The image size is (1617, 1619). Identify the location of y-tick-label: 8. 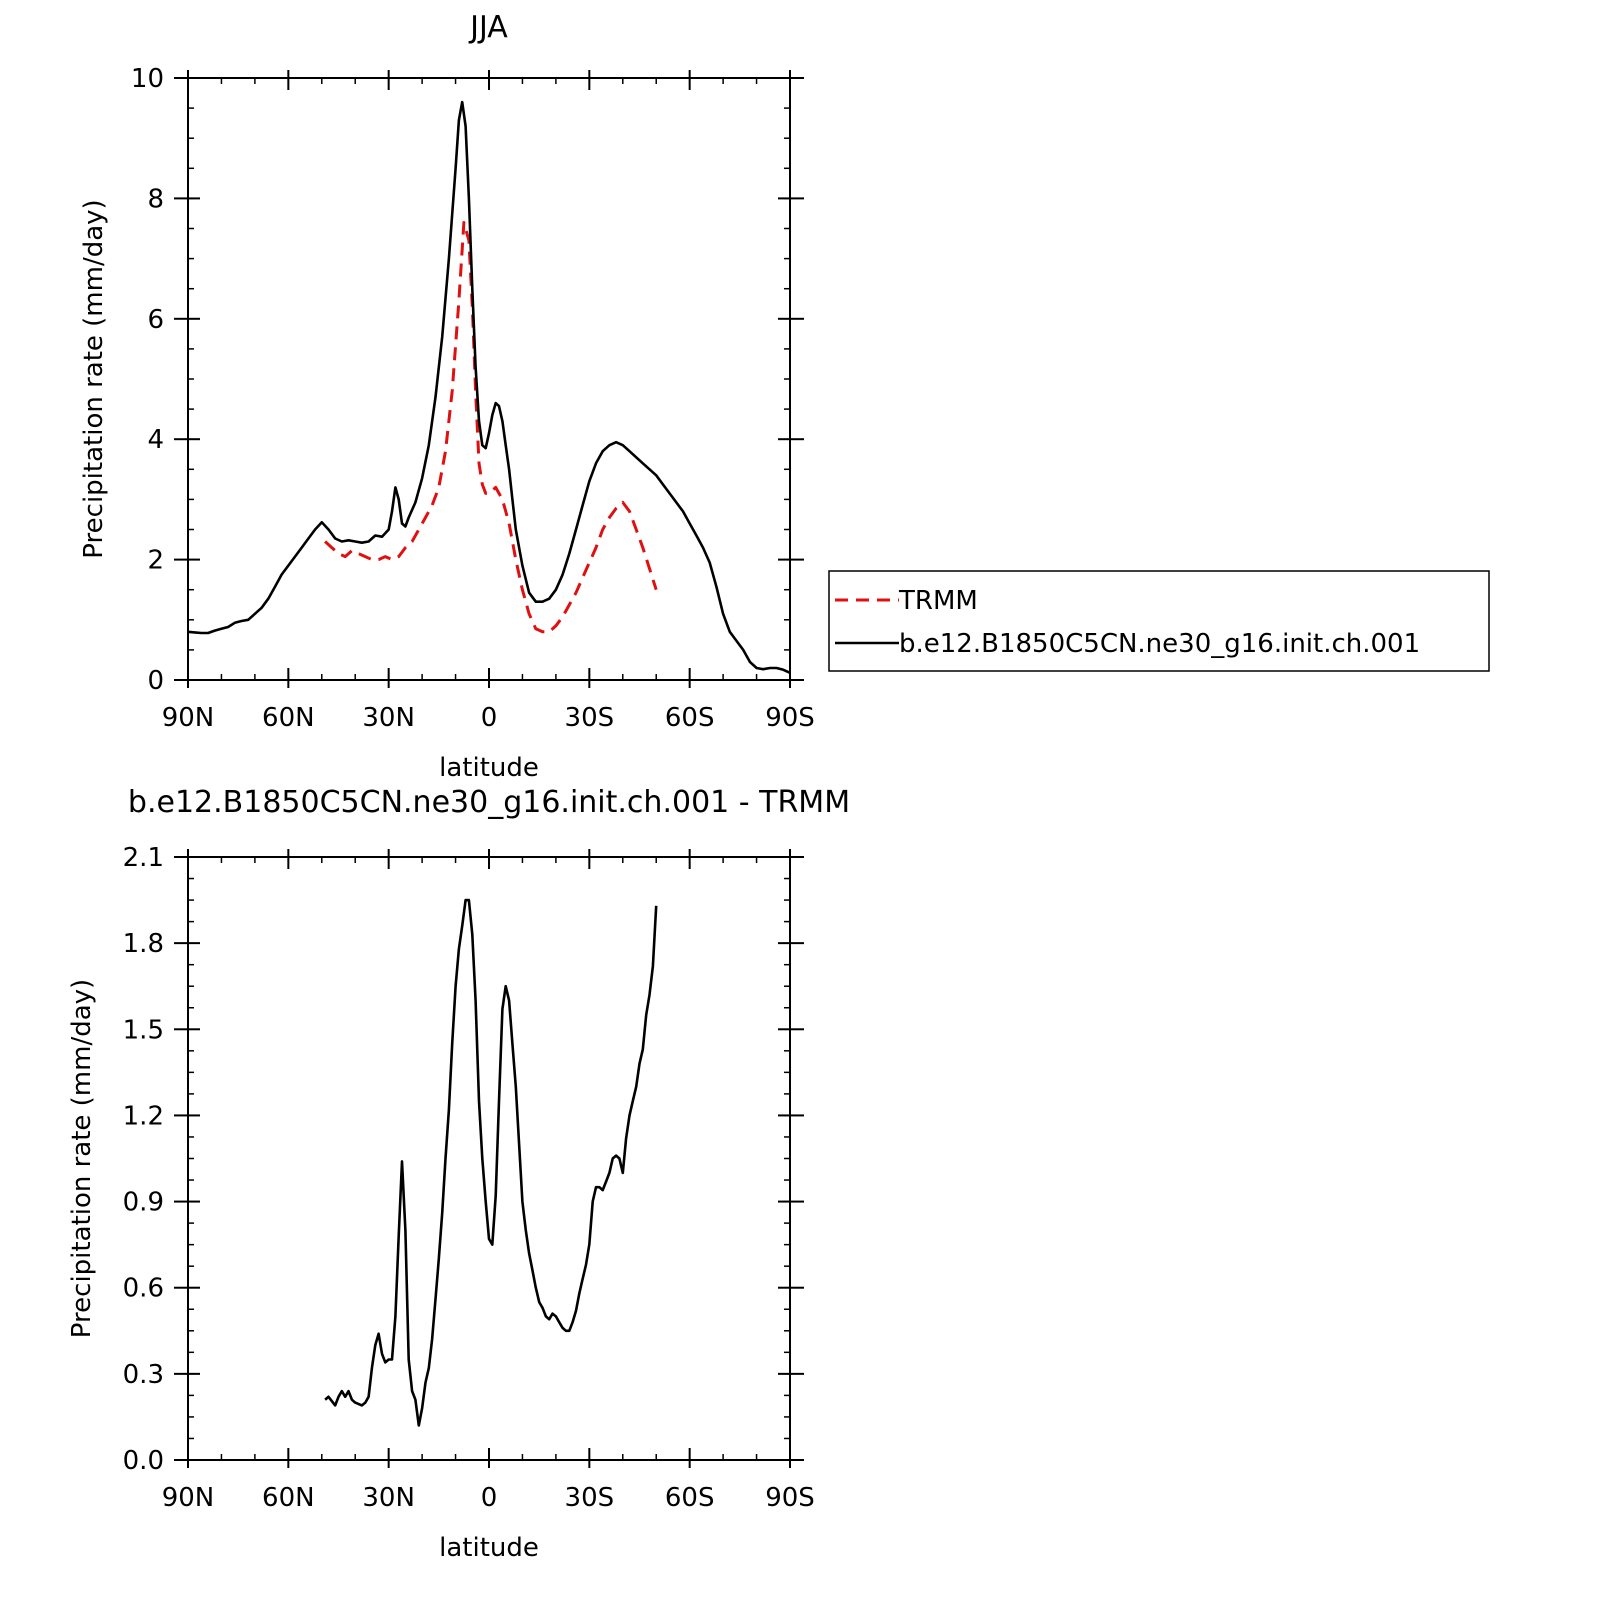
(155, 199).